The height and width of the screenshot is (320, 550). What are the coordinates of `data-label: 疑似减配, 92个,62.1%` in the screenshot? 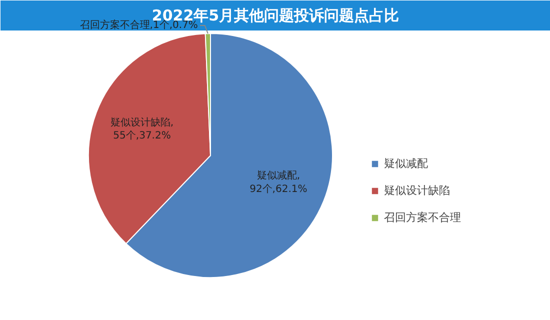 It's located at (279, 182).